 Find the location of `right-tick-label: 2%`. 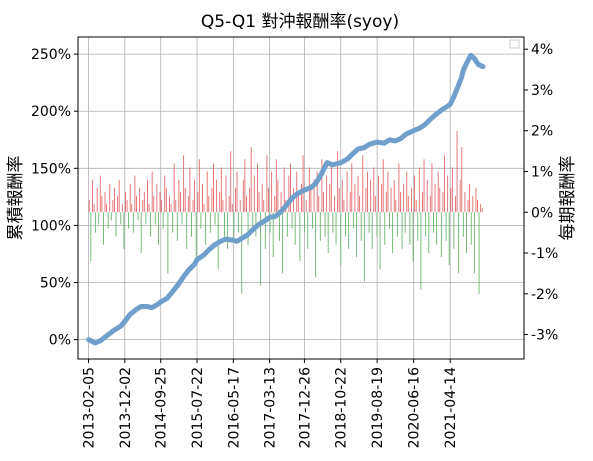

right-tick-label: 2% is located at coordinates (542, 132).